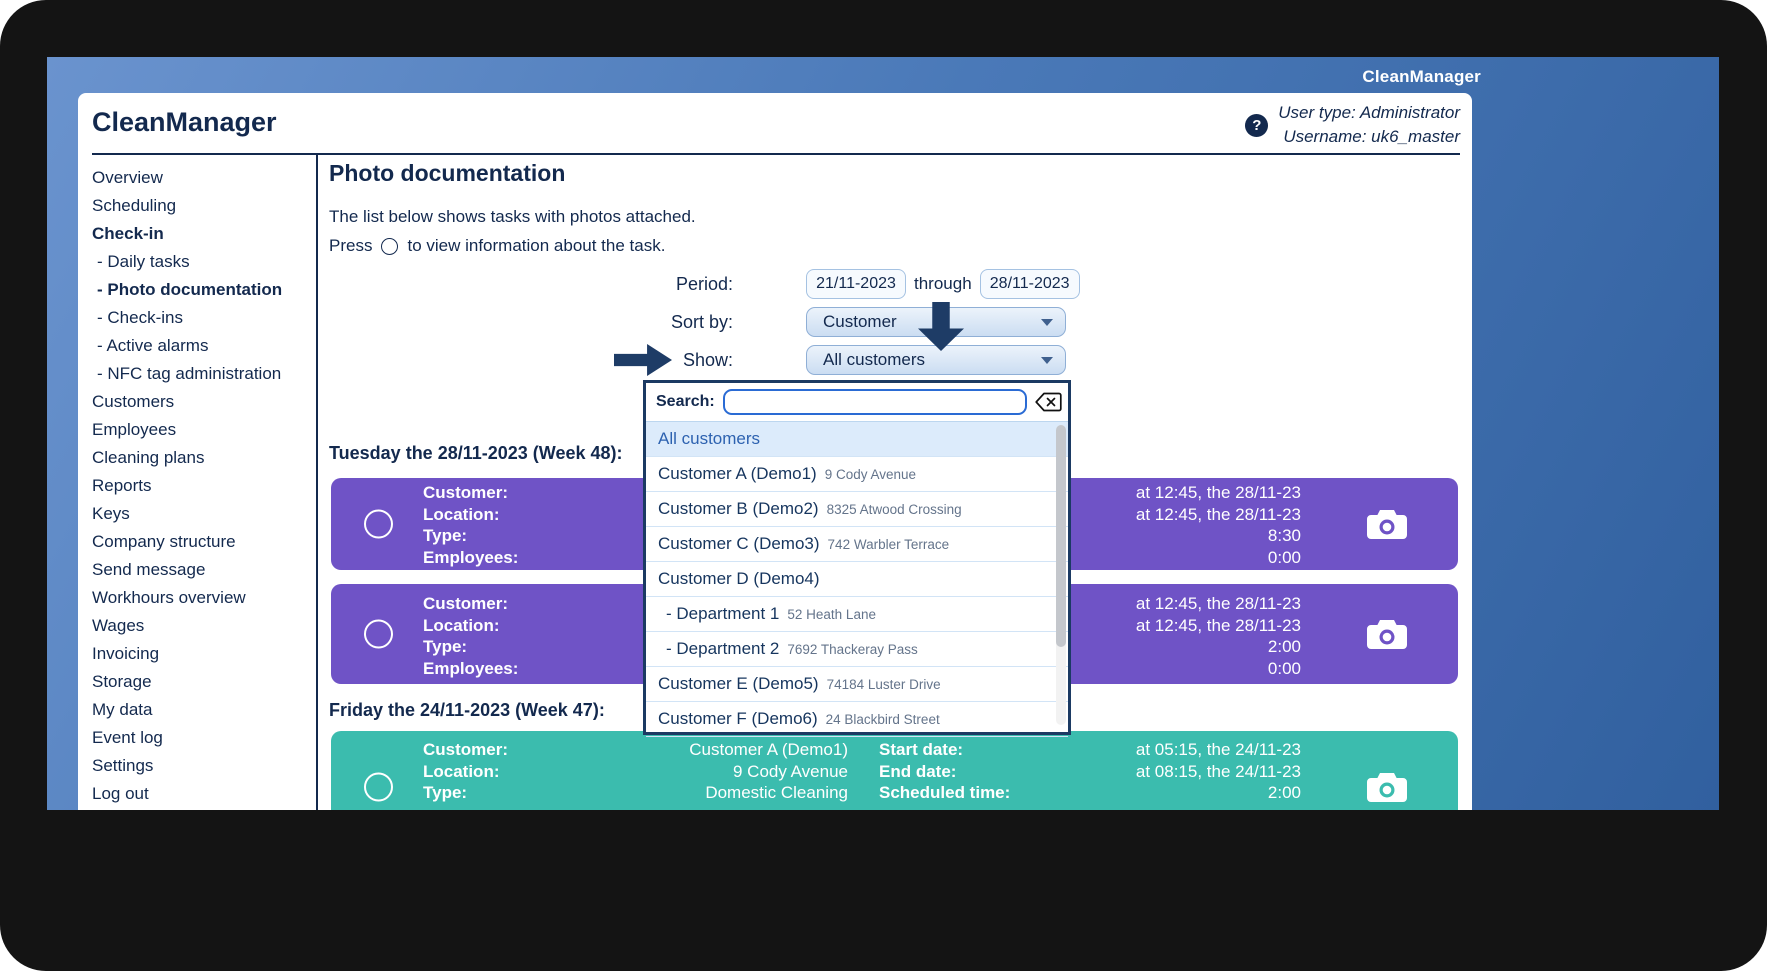 The width and height of the screenshot is (1767, 971). What do you see at coordinates (127, 737) in the screenshot?
I see `sidebar-item-event-log: Event log` at bounding box center [127, 737].